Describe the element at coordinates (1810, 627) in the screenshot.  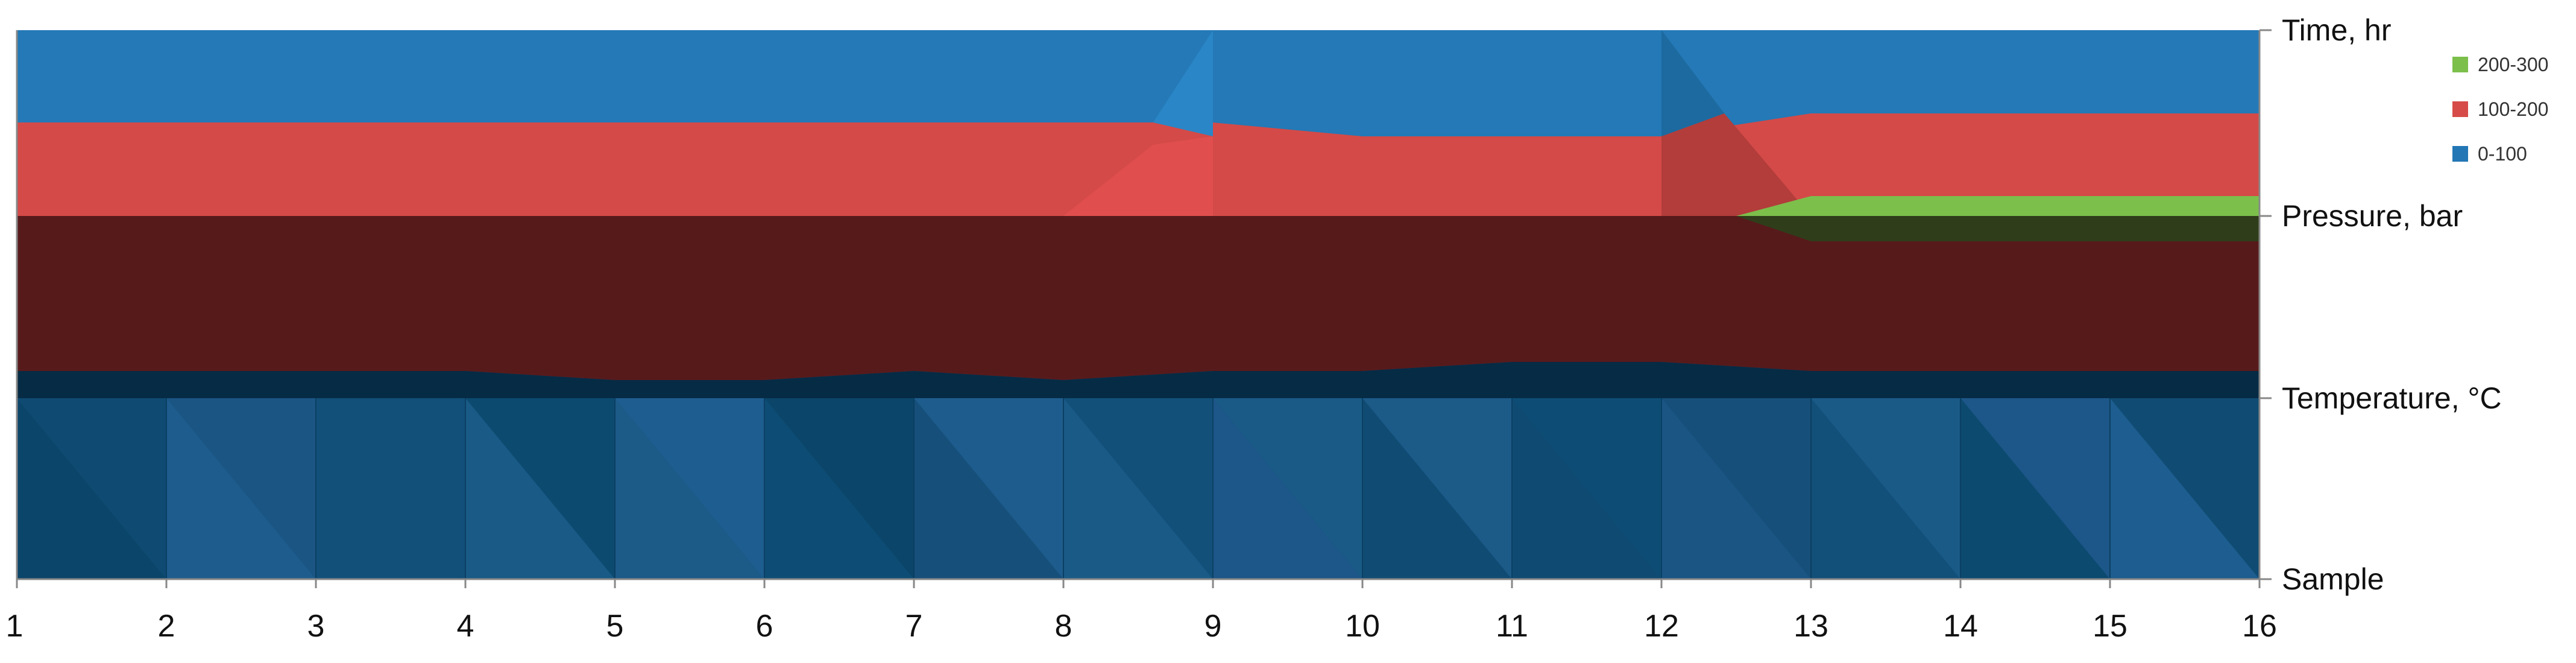
I see `x-tick-label: 13` at that location.